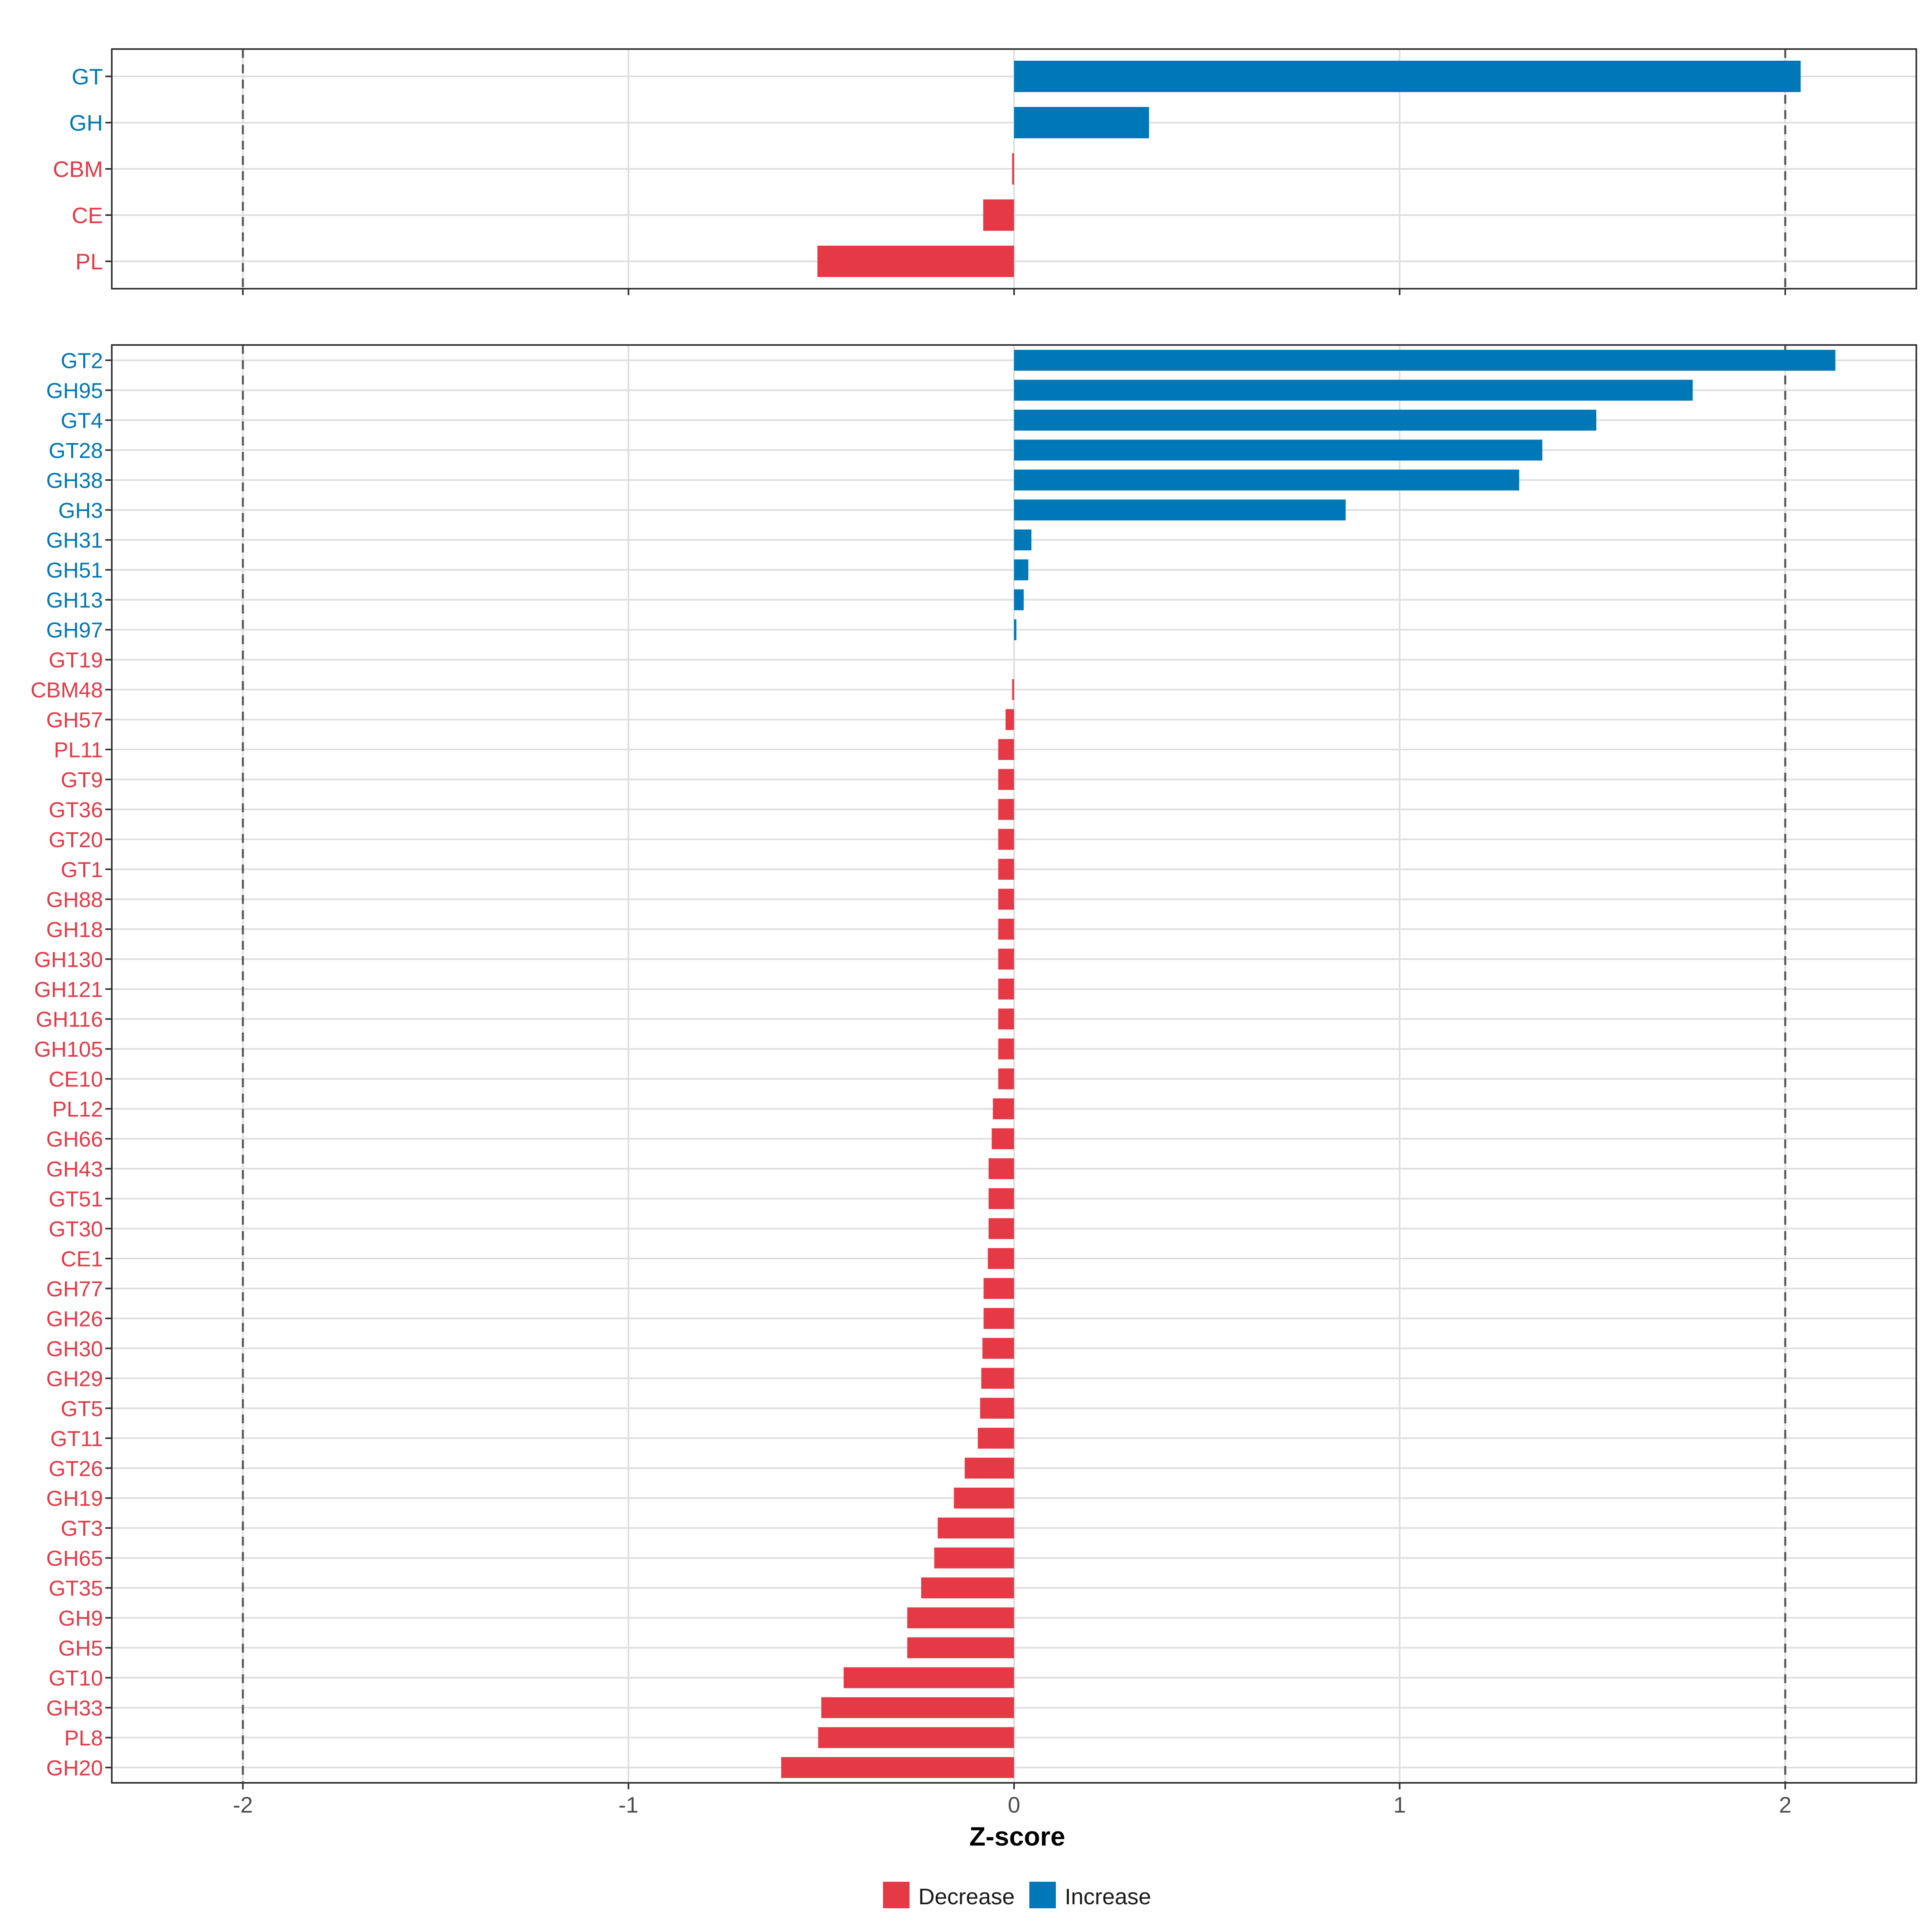 The image size is (1930, 1932). Describe the element at coordinates (82, 870) in the screenshot. I see `y-tick-label: GT1` at that location.